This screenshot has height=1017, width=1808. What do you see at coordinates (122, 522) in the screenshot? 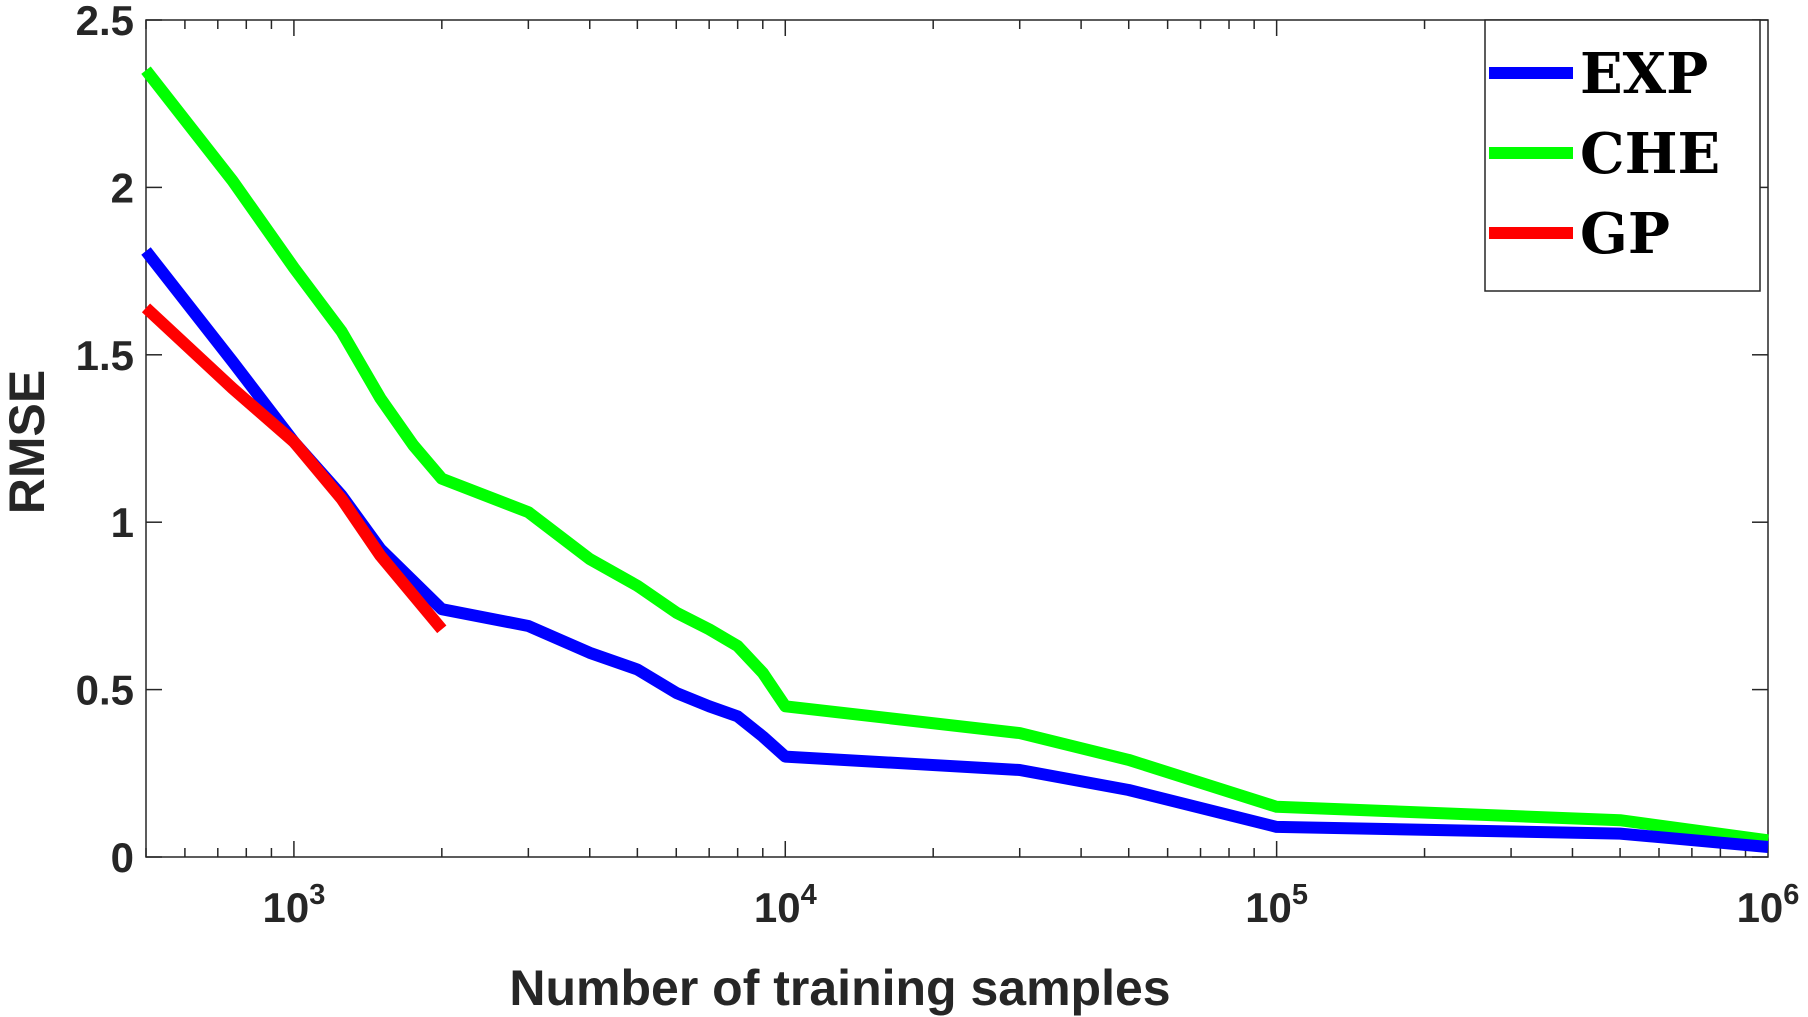
I see `y-tick-label: 1` at bounding box center [122, 522].